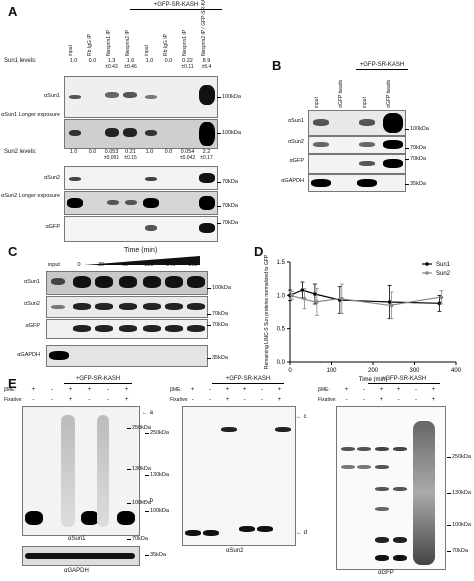 Image resolution: width=474 pixels, height=581 pixels. Describe the element at coordinates (141, 97) in the screenshot. I see `a-blot-sun1` at that location.